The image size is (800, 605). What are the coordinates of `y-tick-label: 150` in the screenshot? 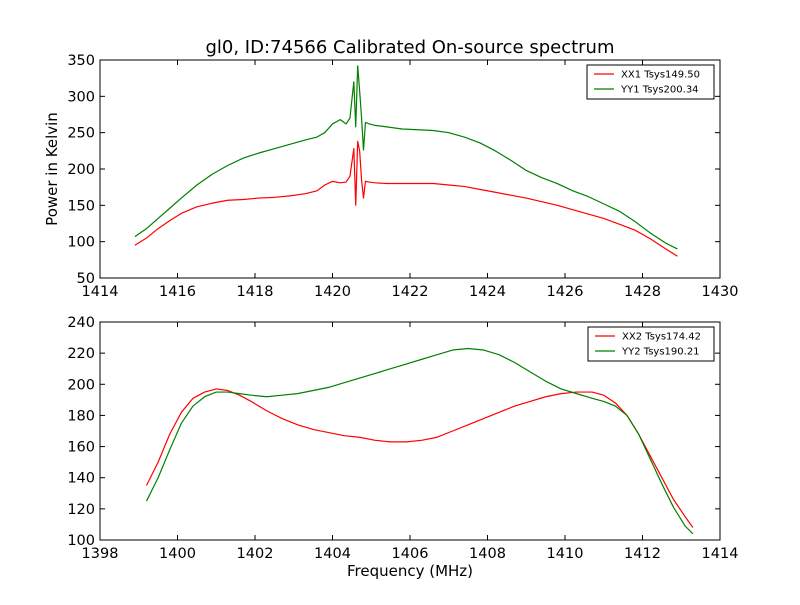 It's located at (81, 206).